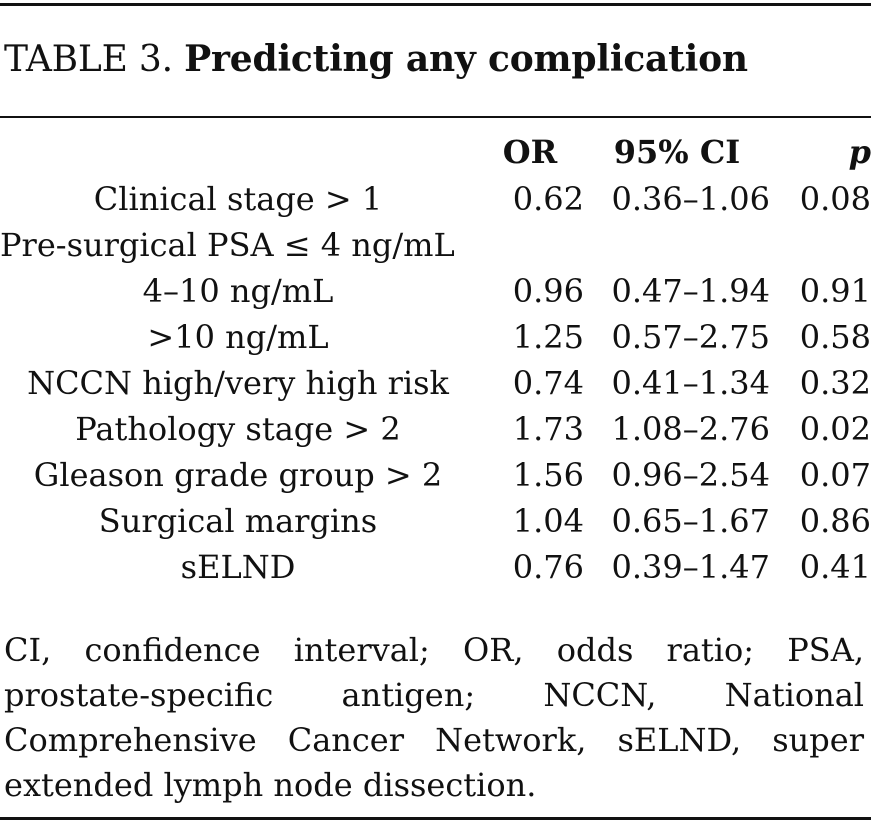 The height and width of the screenshot is (826, 871). Describe the element at coordinates (677, 245) in the screenshot. I see `row-ci` at that location.